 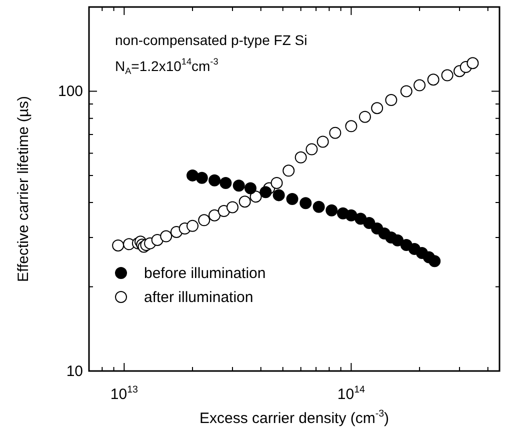 I want to click on y-tick-label: 10, so click(x=75, y=371).